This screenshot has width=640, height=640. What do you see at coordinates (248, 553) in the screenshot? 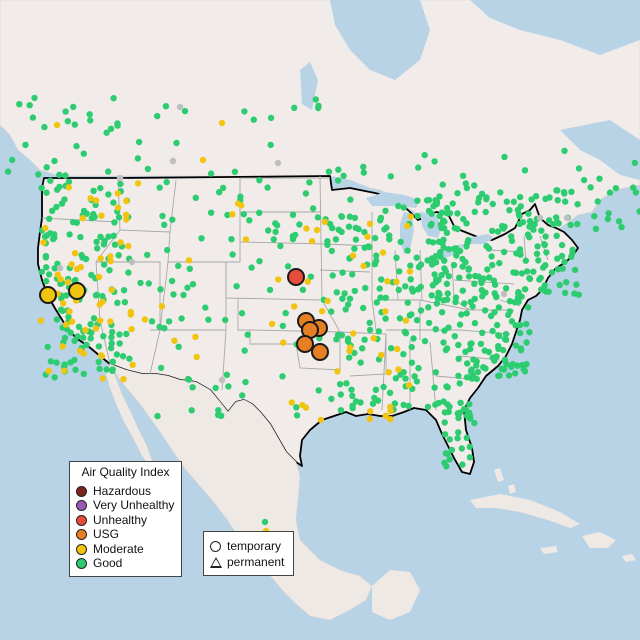
I see `monitor-type-legend: temporary permanent` at bounding box center [248, 553].